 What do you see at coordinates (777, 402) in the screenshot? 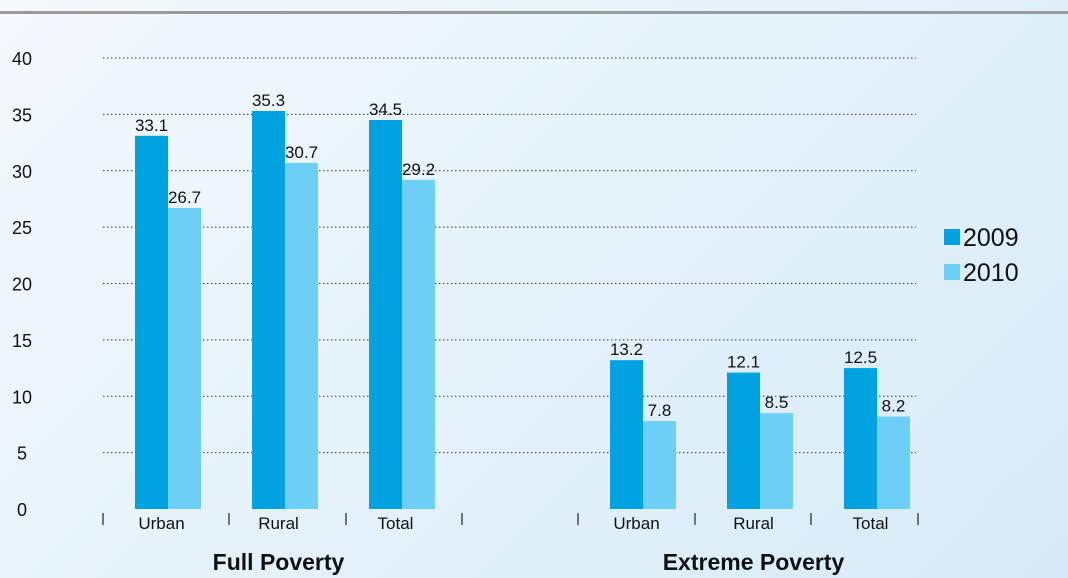
I see `data-label-2010-extreme-poverty-rural: 8.5` at bounding box center [777, 402].